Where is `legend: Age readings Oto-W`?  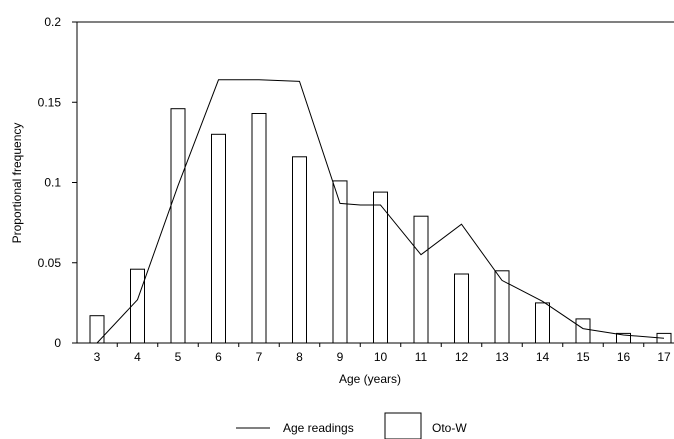 legend: Age readings Oto-W is located at coordinates (351, 425).